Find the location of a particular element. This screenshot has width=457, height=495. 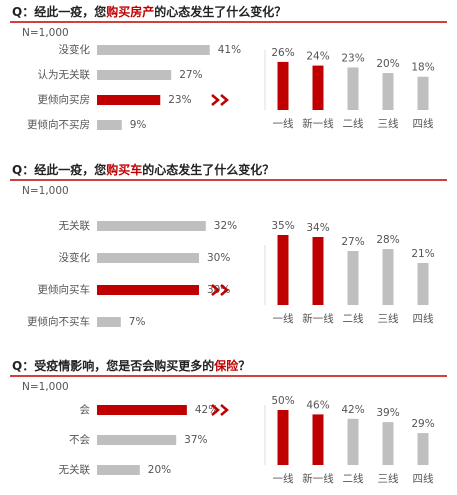

value-label: 21% is located at coordinates (422, 254).